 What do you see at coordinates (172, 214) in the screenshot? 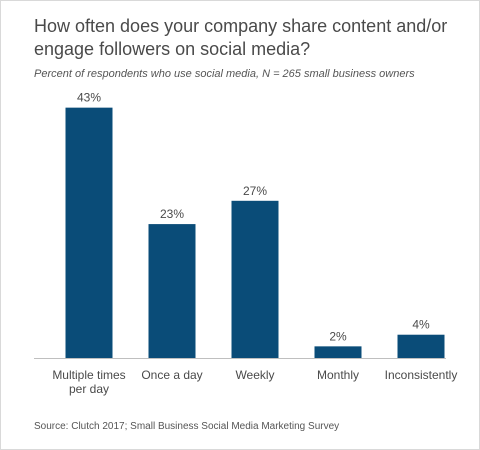
I see `data-label-2: 23%` at bounding box center [172, 214].